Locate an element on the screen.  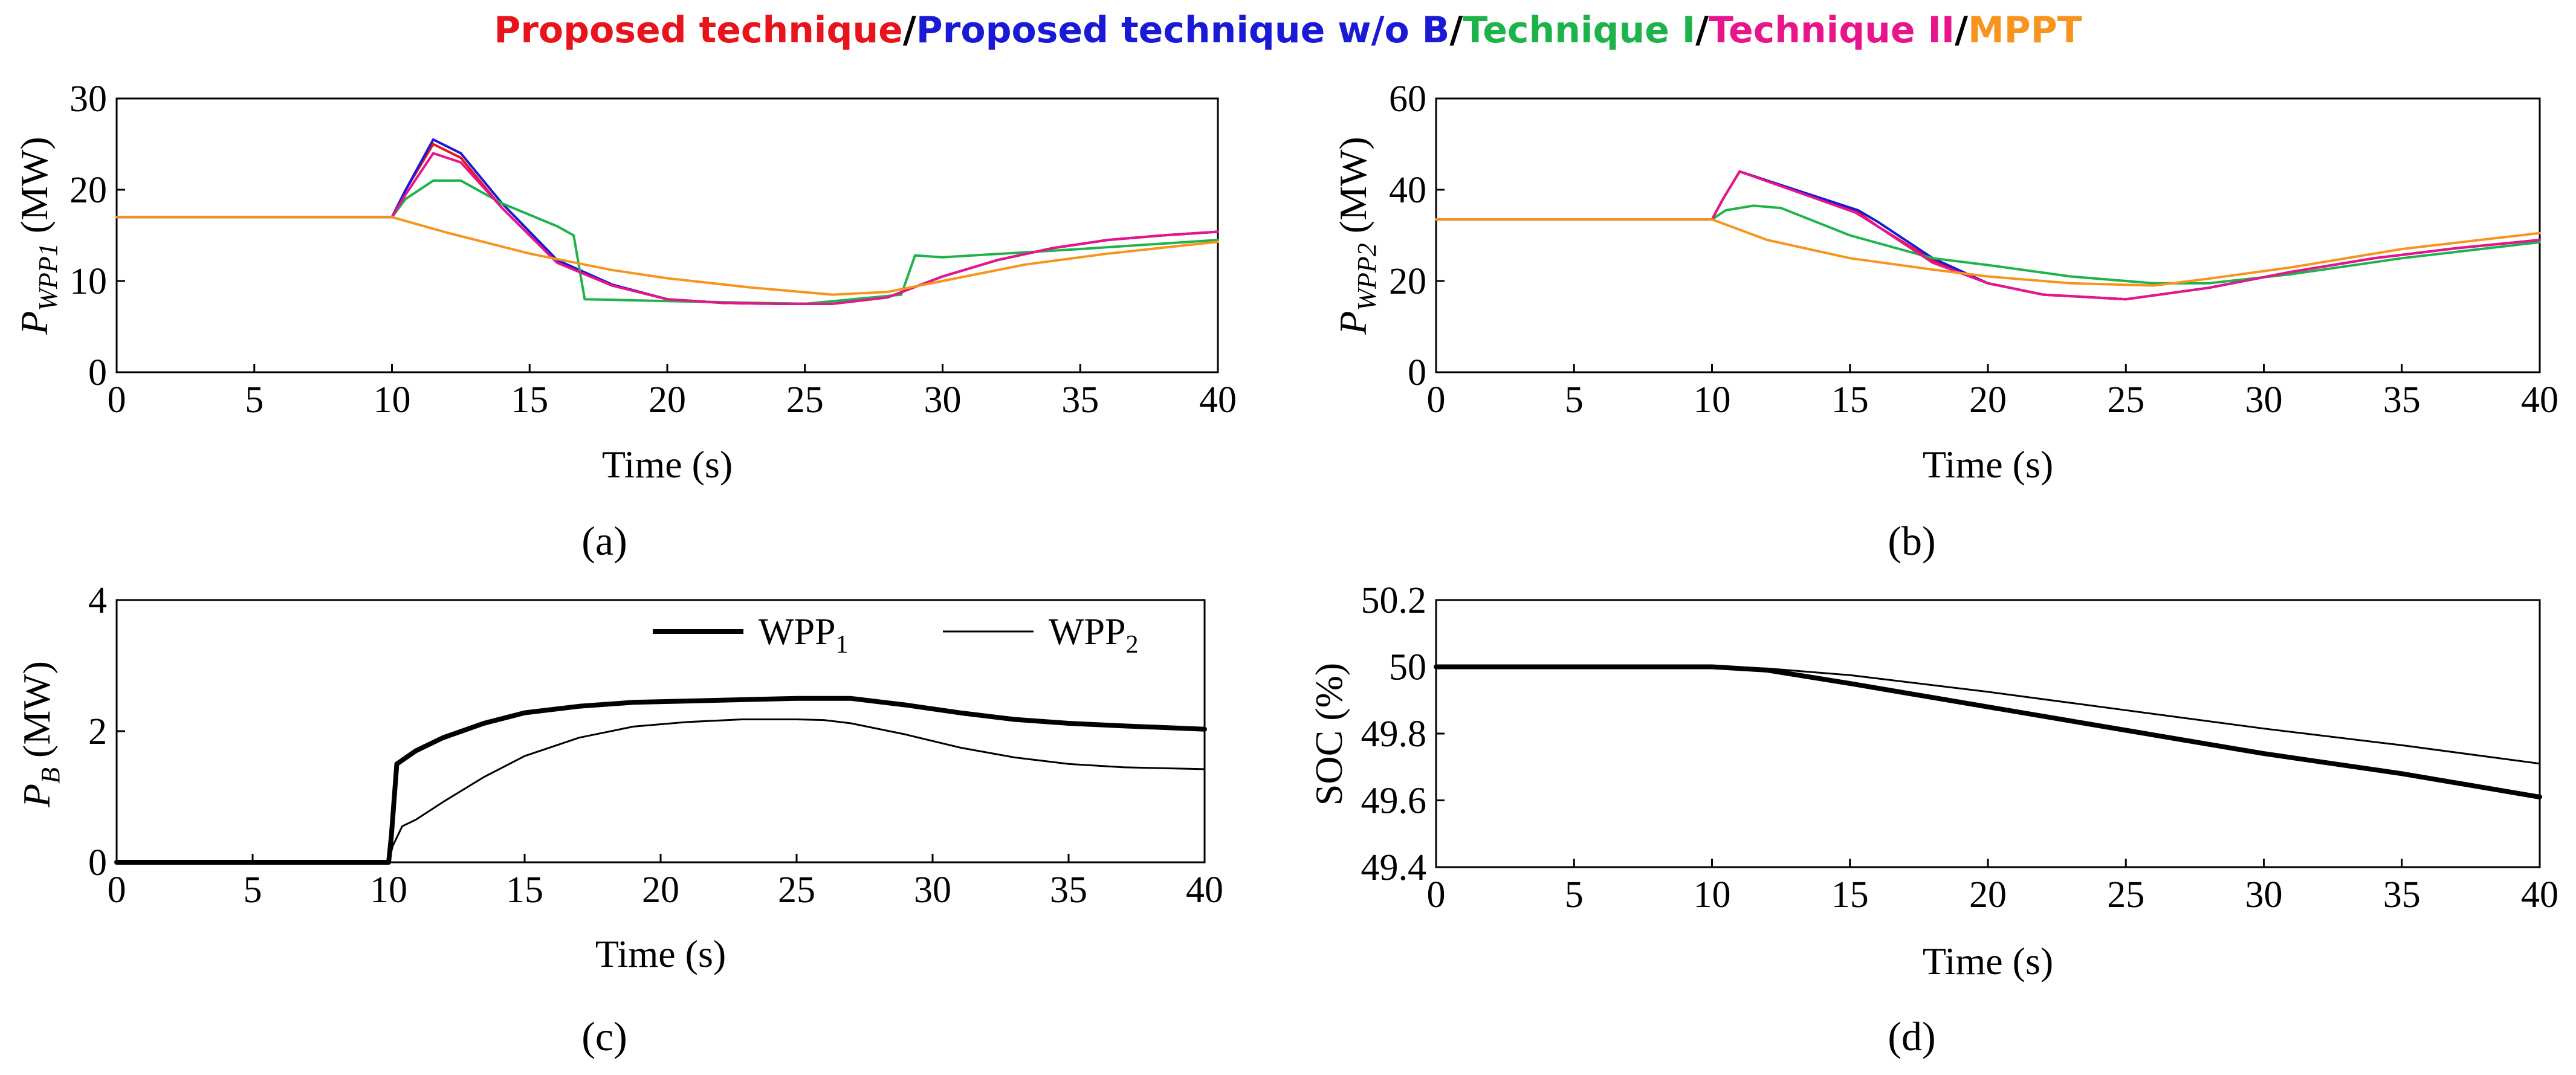
y-tick-label: 49.4 is located at coordinates (1394, 867).